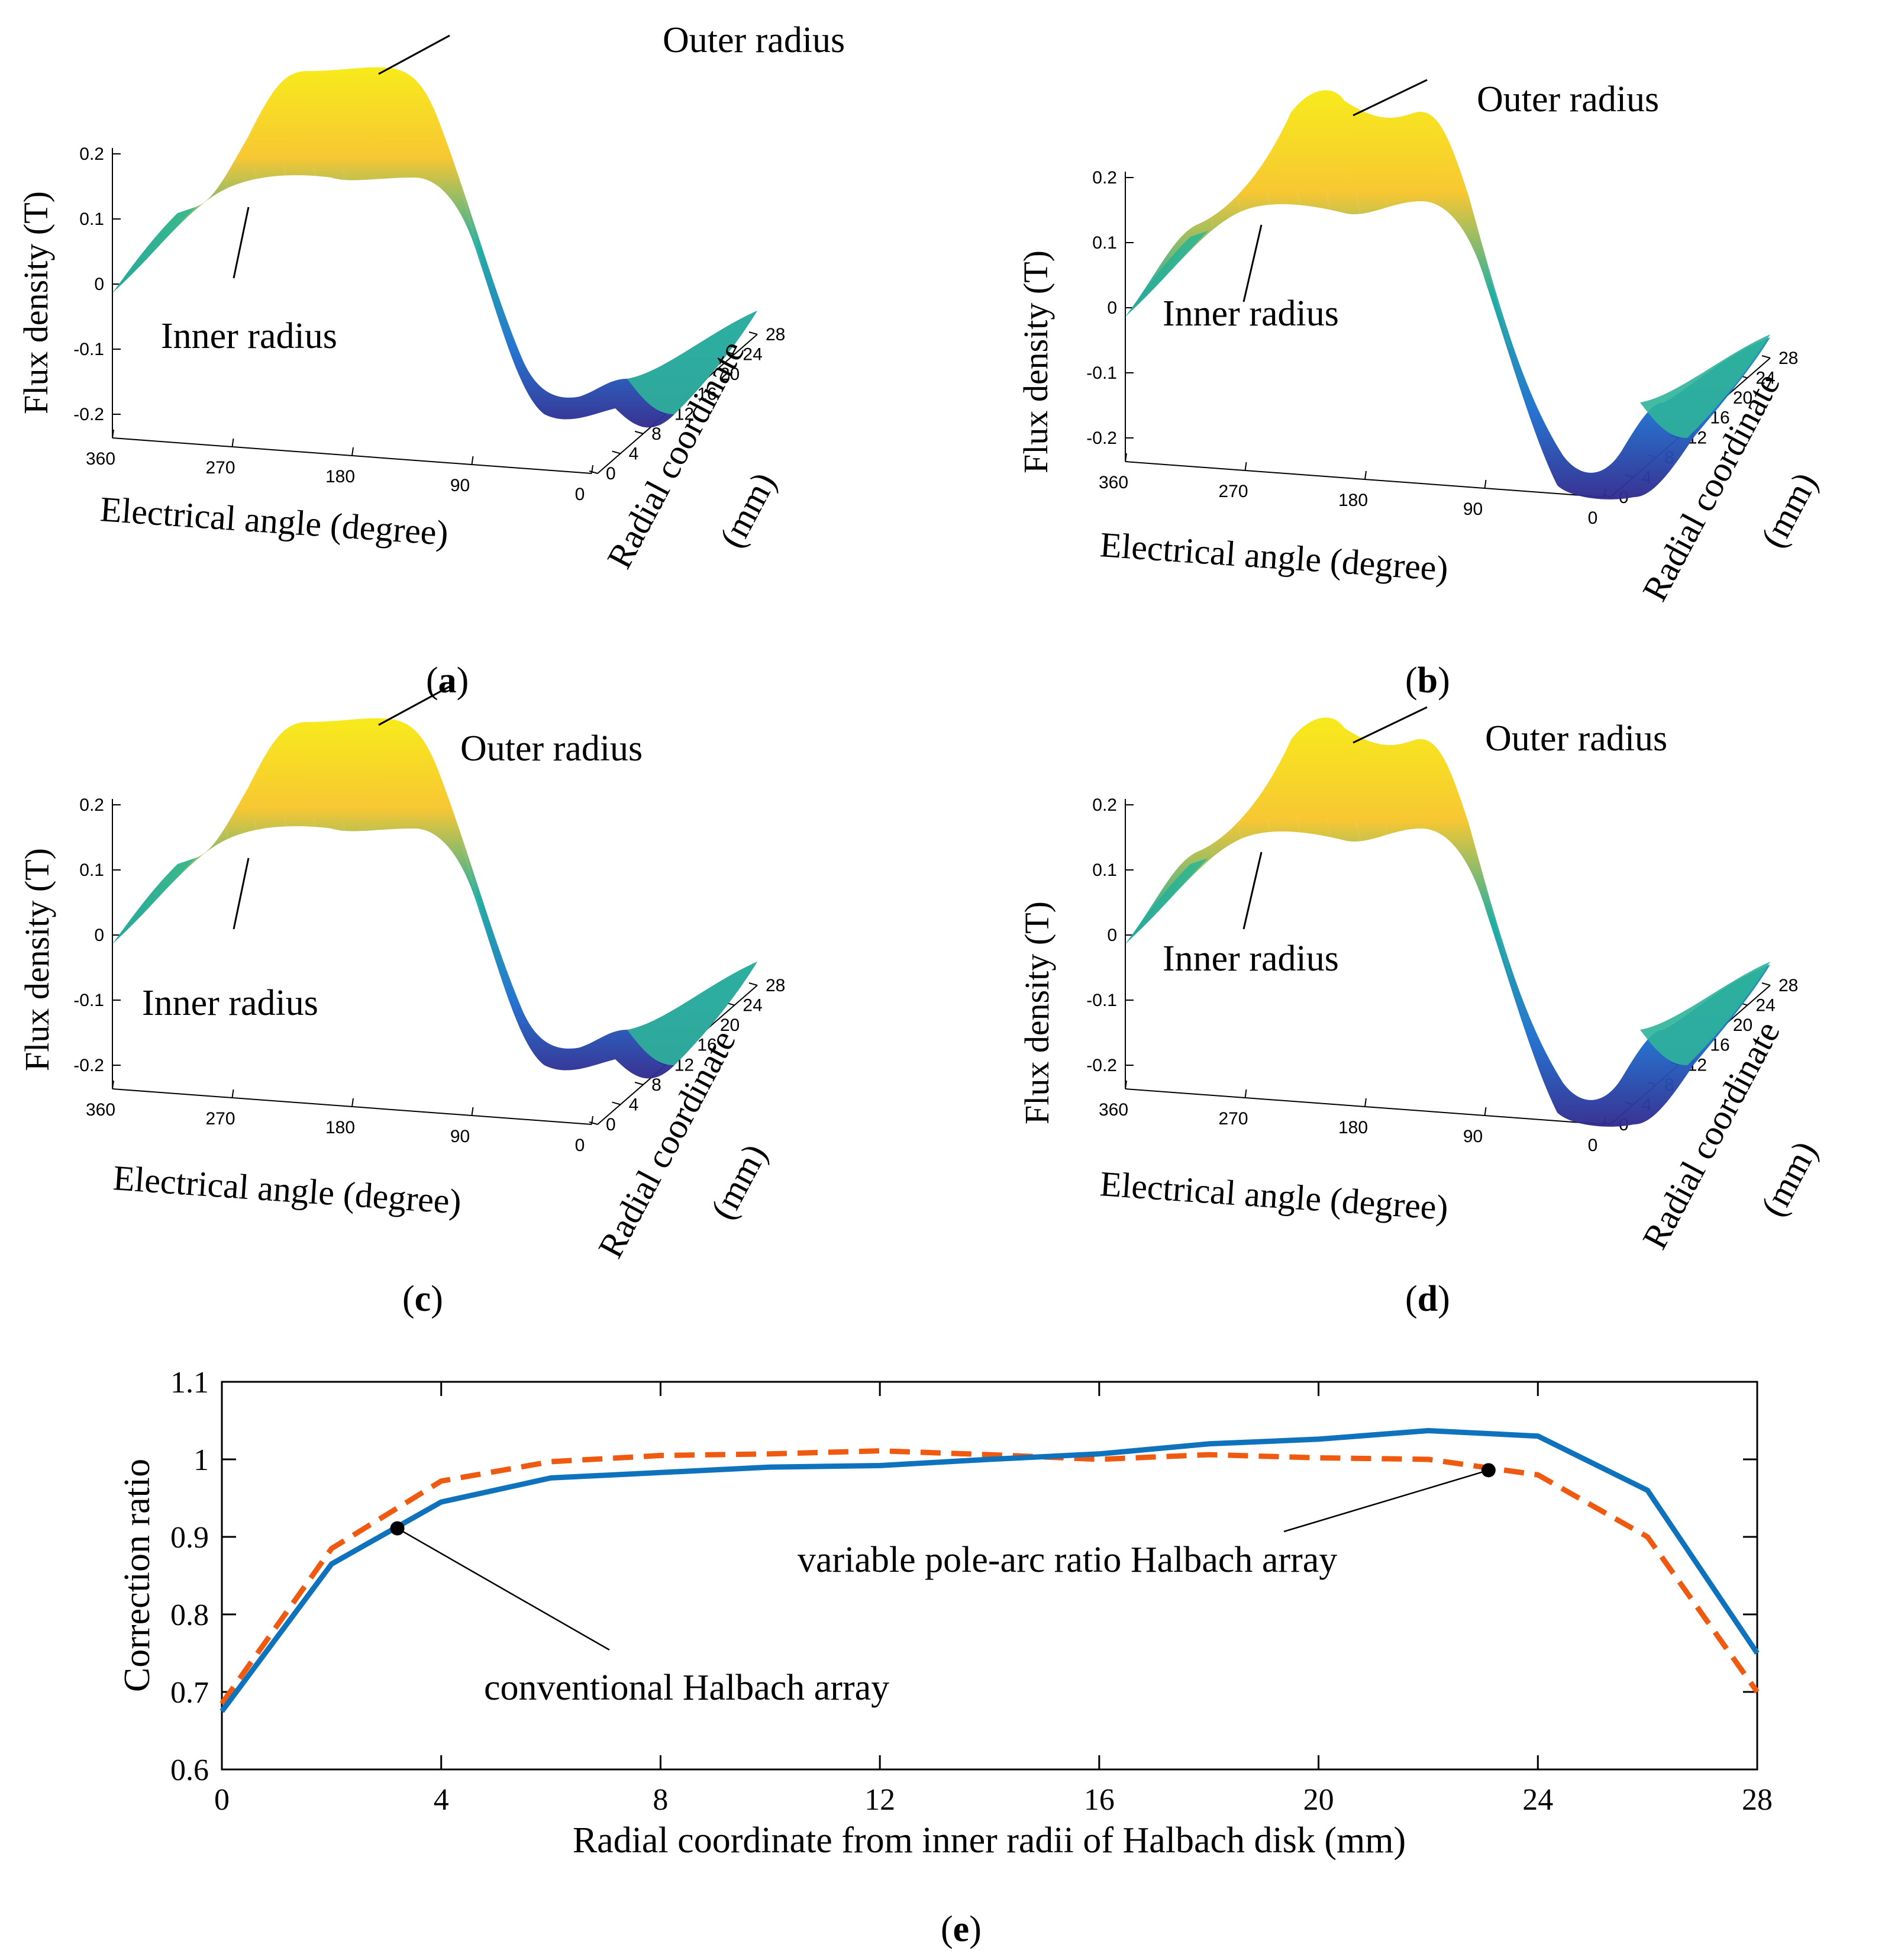  I want to click on y-tick-label: 1, so click(201, 1460).